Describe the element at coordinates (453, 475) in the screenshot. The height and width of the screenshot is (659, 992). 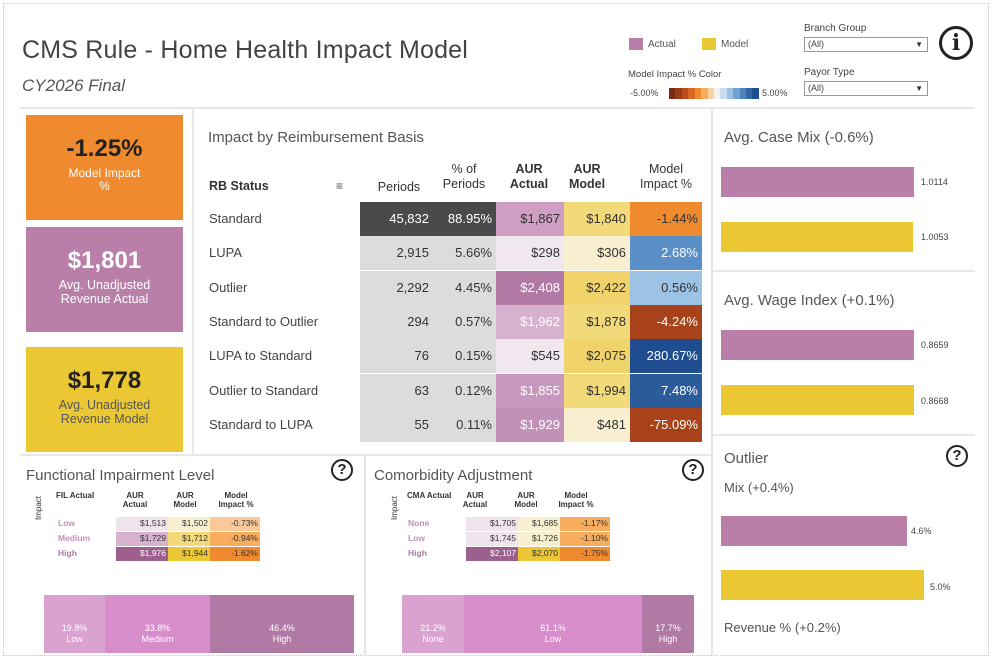
I see `cma-title: Comorbidity Adjustment` at that location.